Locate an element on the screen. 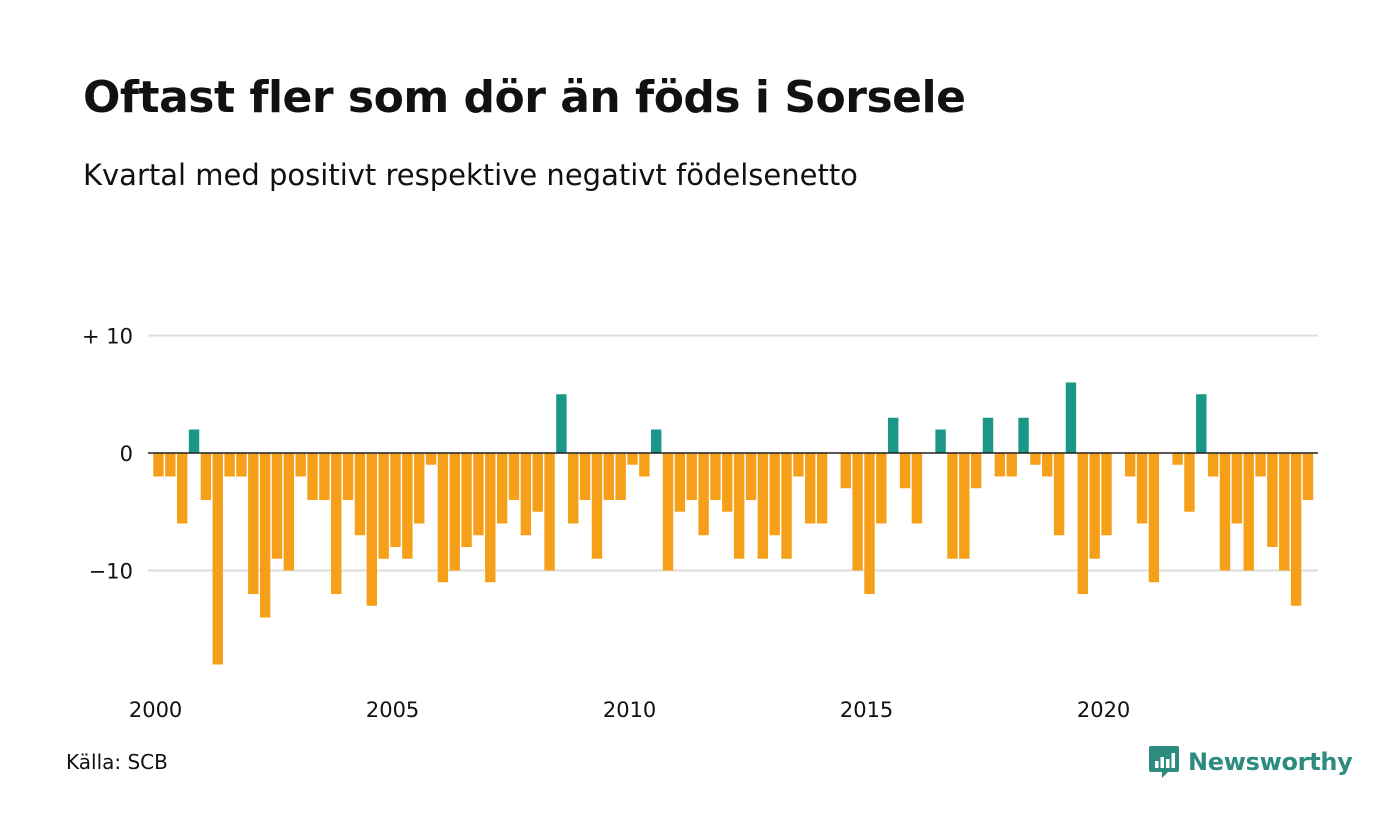  source-note: Källa: SCB is located at coordinates (117, 762).